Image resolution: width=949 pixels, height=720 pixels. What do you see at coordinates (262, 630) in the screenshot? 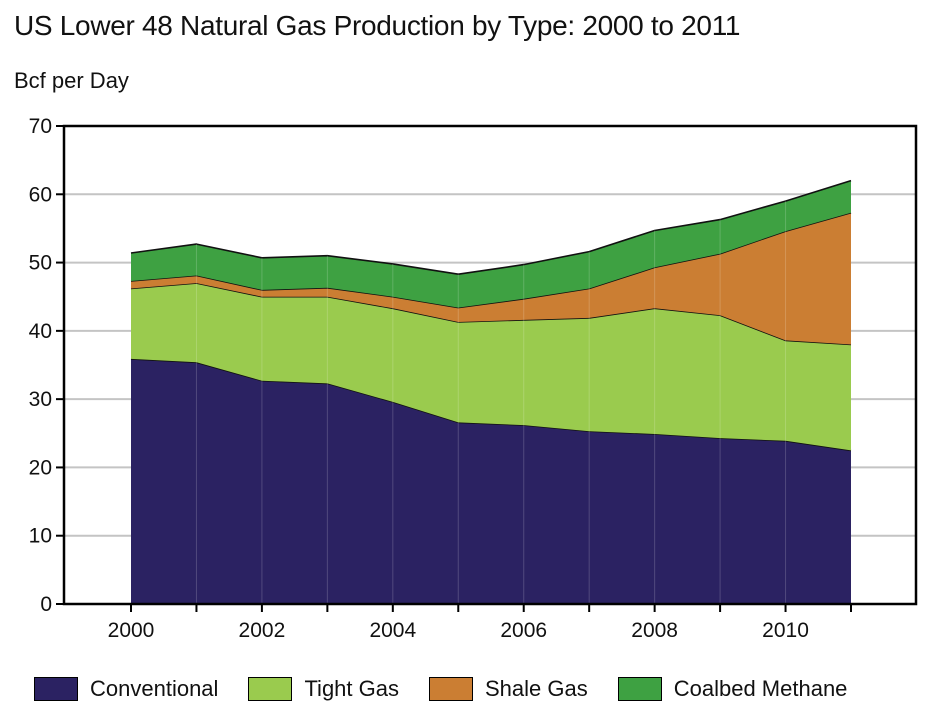
I see `x-tick-label-2002: 2002` at bounding box center [262, 630].